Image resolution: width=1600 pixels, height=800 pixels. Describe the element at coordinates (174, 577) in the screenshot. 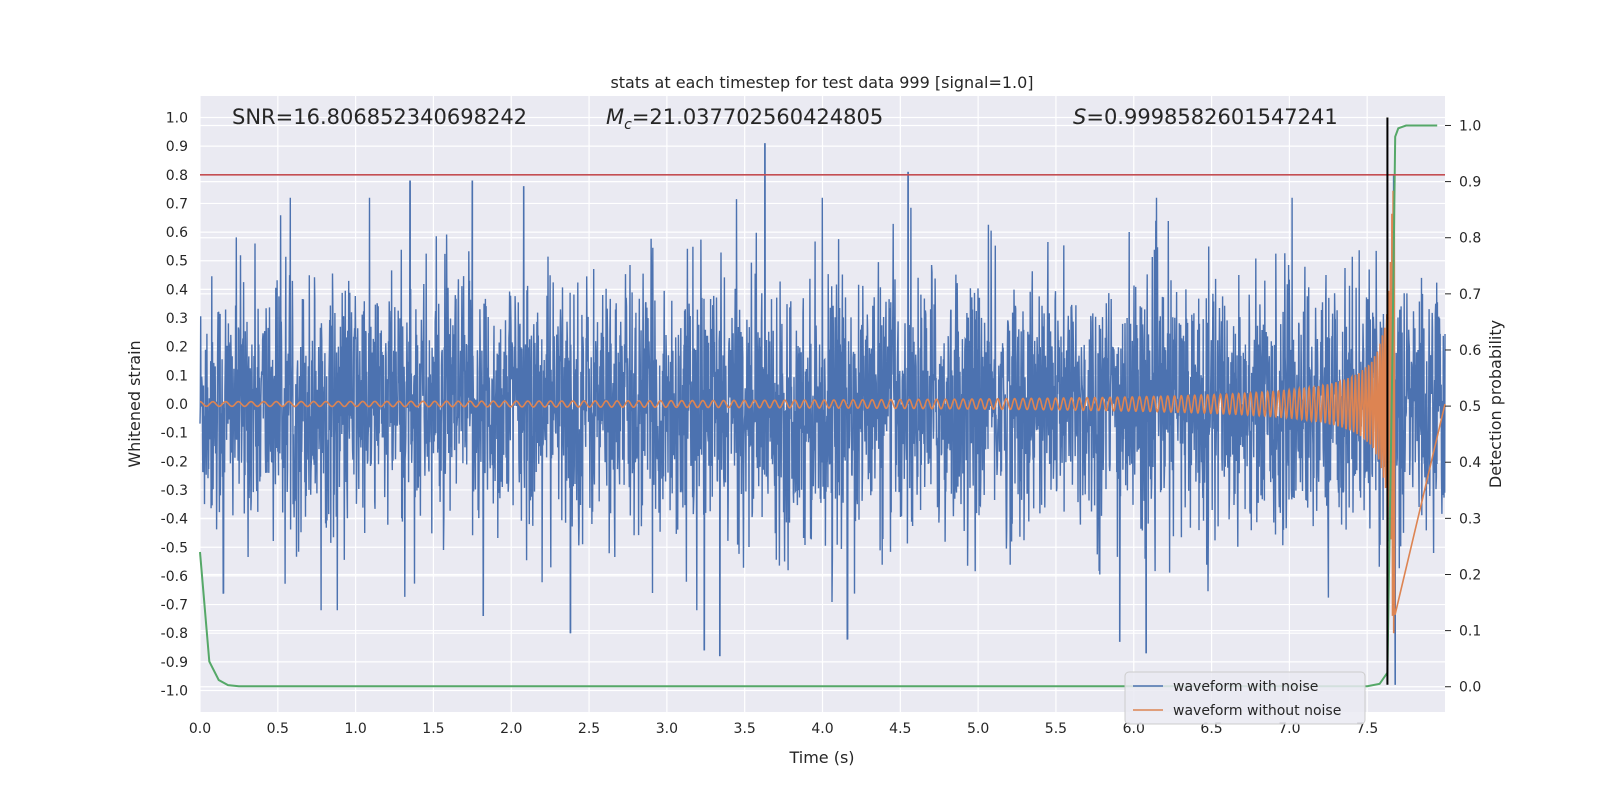

I see `y-tick-label: -0.6` at that location.